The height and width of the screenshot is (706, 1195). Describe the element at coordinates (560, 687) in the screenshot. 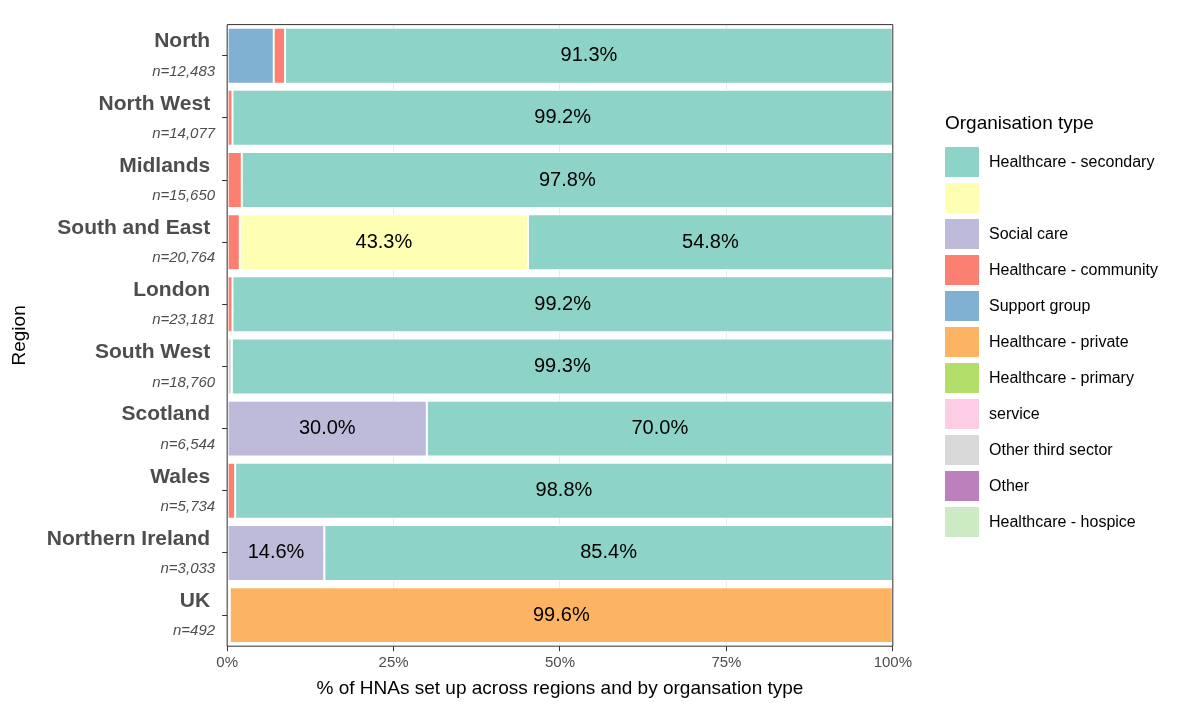

I see `x-axis-title: % of HNAs set up across regions and by organsation type` at that location.